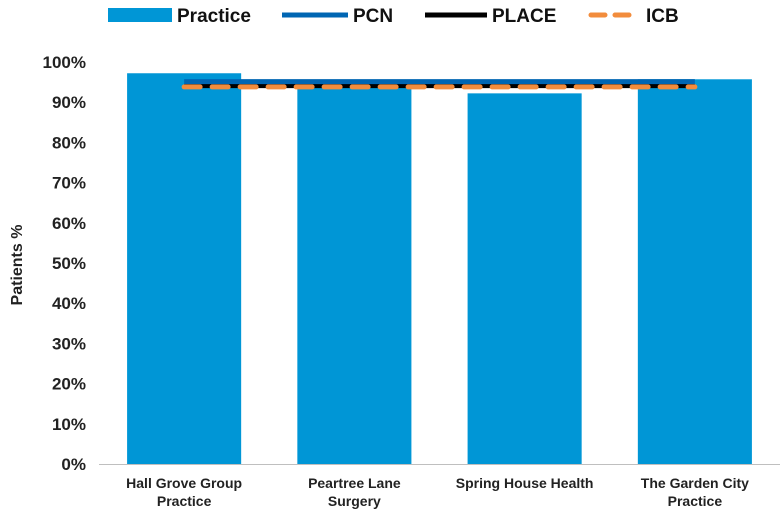 Image resolution: width=784 pixels, height=511 pixels. I want to click on y-tick-label: 50%, so click(69, 263).